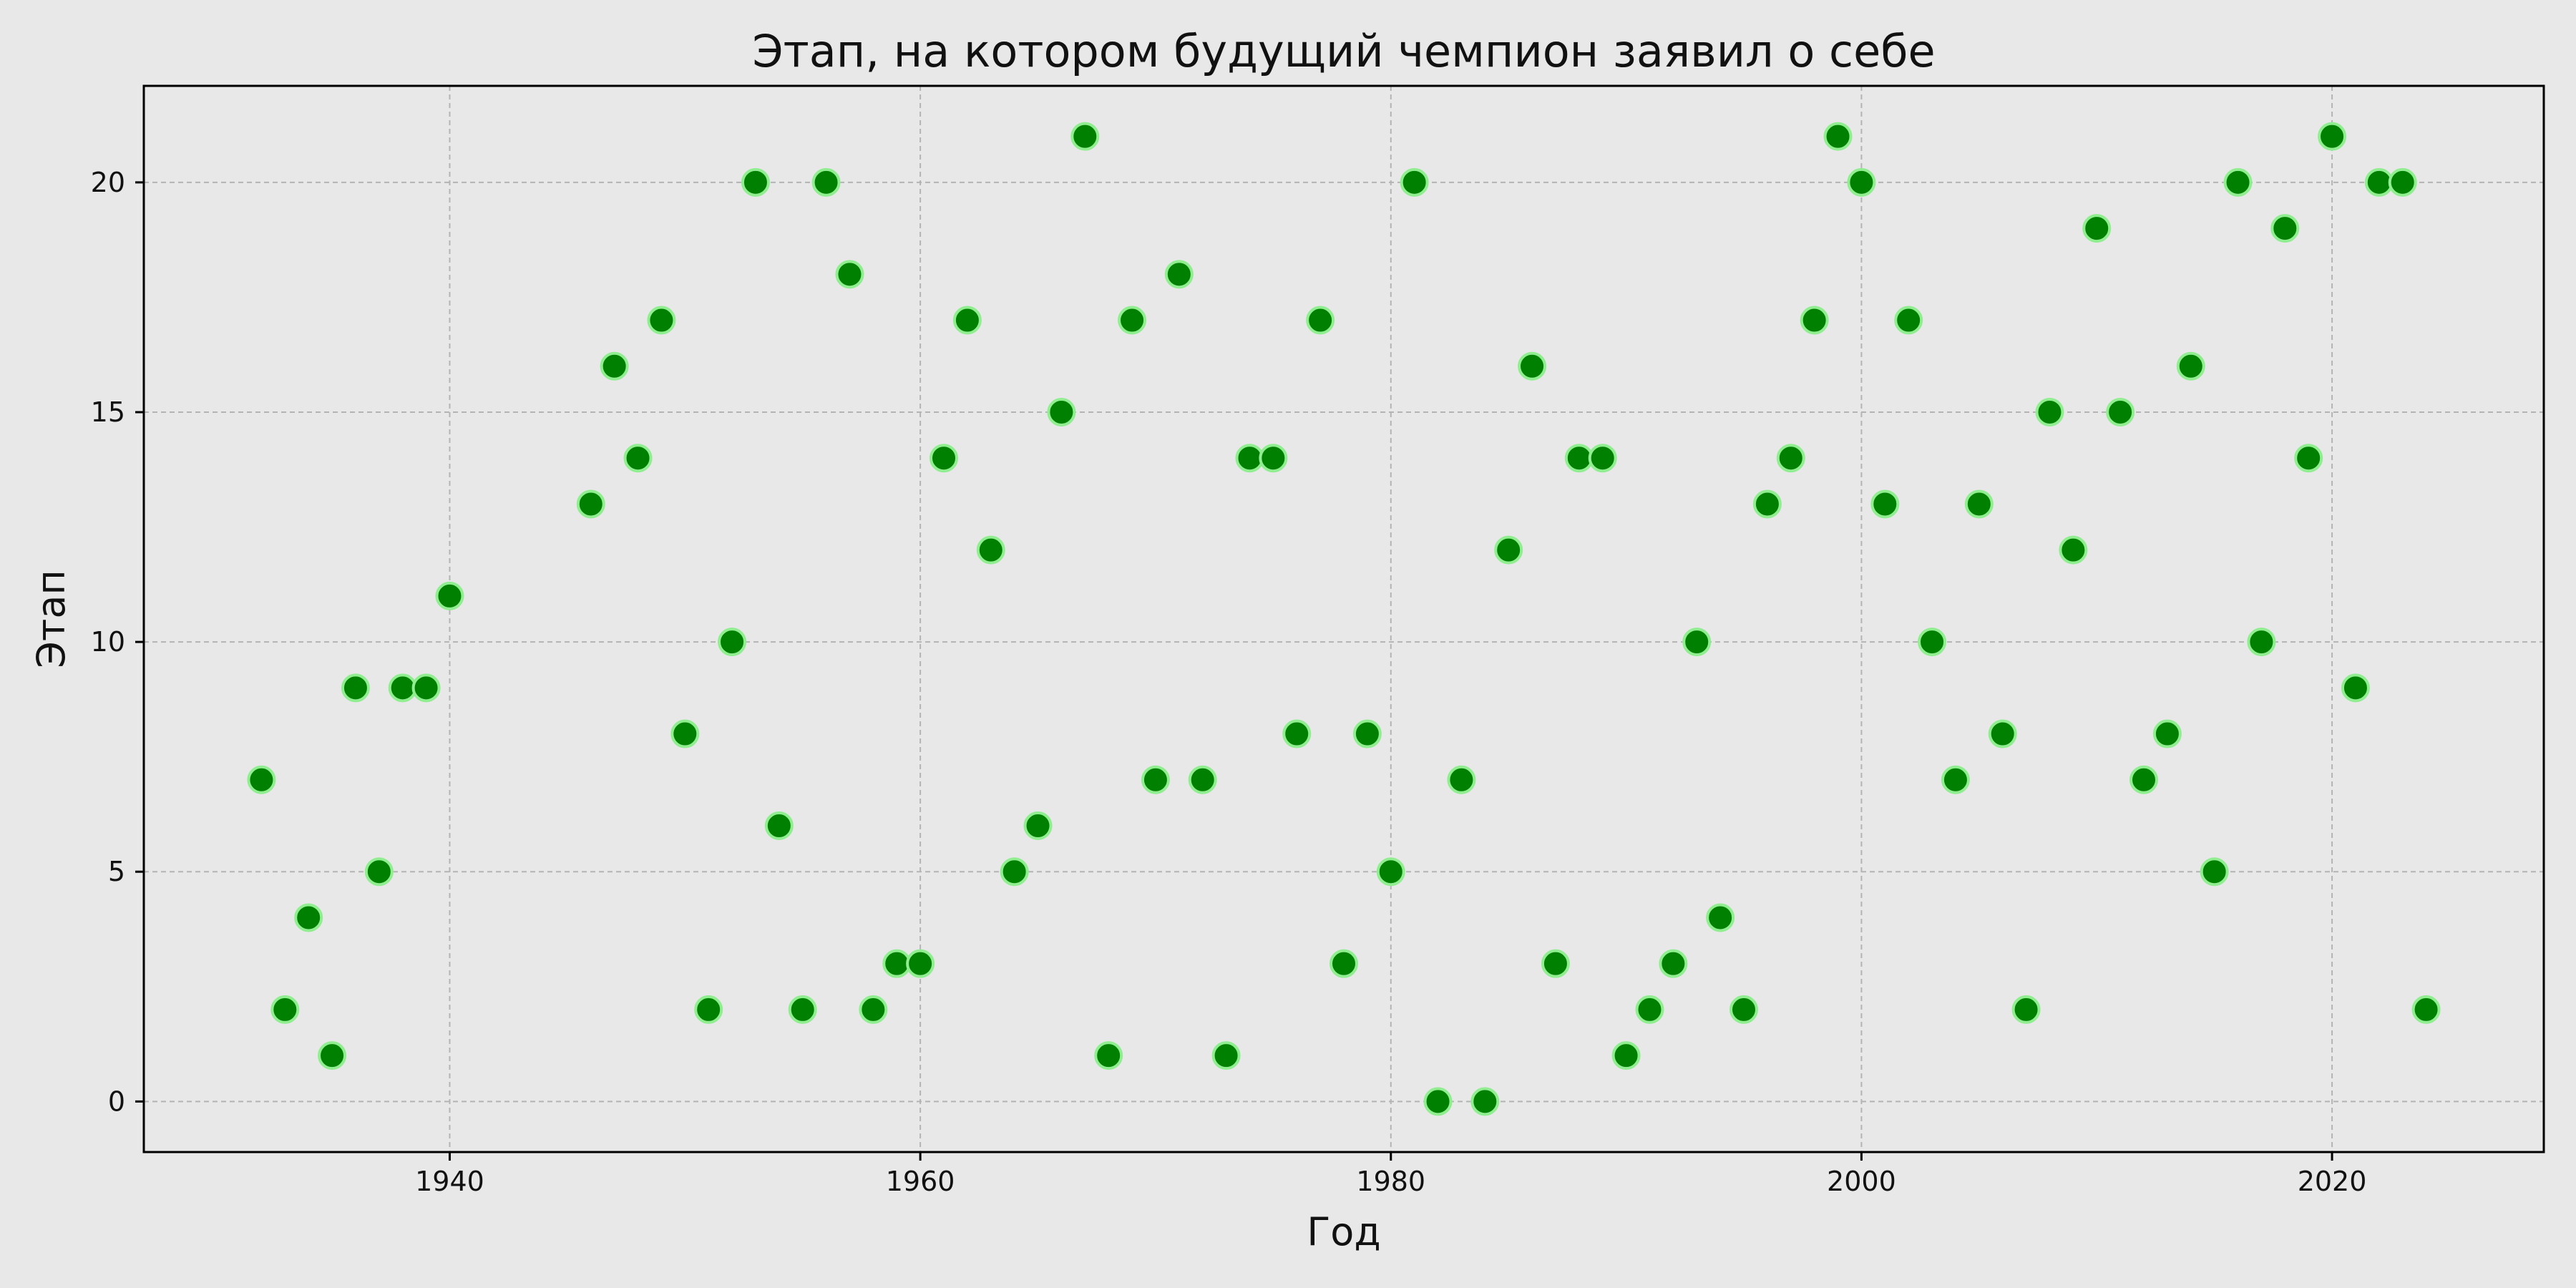 This screenshot has height=1288, width=2576. What do you see at coordinates (108, 642) in the screenshot?
I see `y-tick-label: 10` at bounding box center [108, 642].